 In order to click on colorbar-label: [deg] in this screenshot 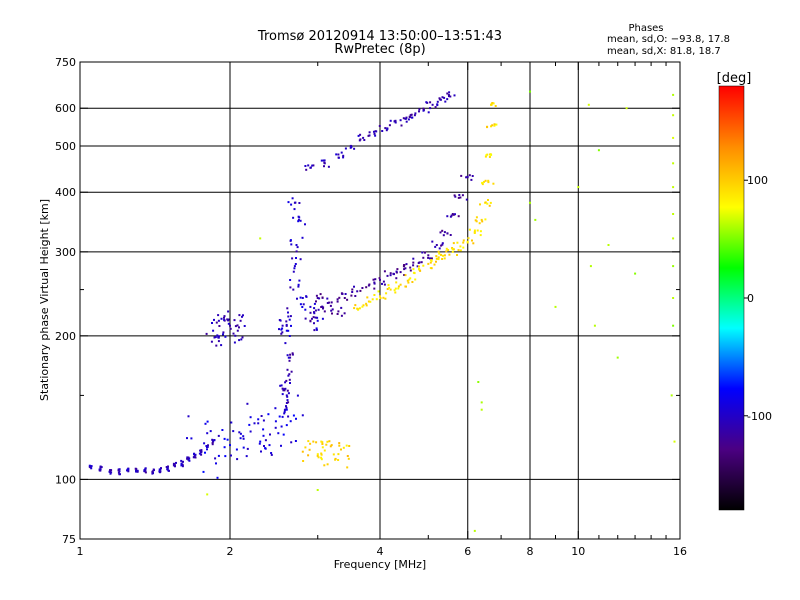, I will do `click(734, 78)`.